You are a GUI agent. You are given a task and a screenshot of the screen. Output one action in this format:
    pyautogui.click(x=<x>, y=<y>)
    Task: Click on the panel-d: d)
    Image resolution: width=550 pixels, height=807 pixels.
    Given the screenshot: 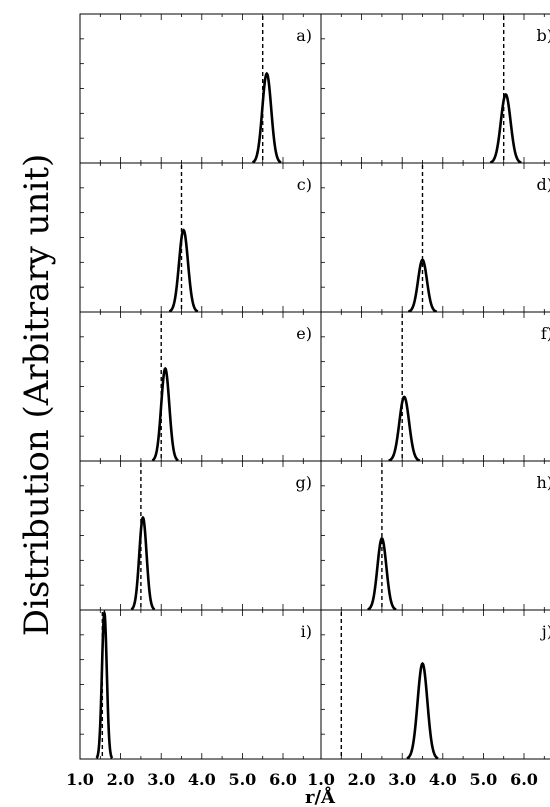 What is the action you would take?
    pyautogui.click(x=435, y=237)
    